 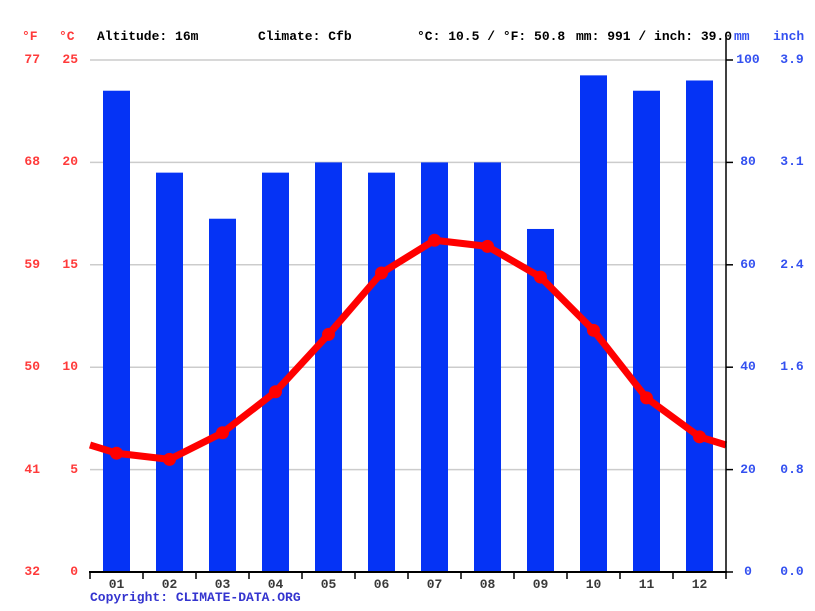 What do you see at coordinates (792, 367) in the screenshot?
I see `axis-label-inch: 1.6` at bounding box center [792, 367].